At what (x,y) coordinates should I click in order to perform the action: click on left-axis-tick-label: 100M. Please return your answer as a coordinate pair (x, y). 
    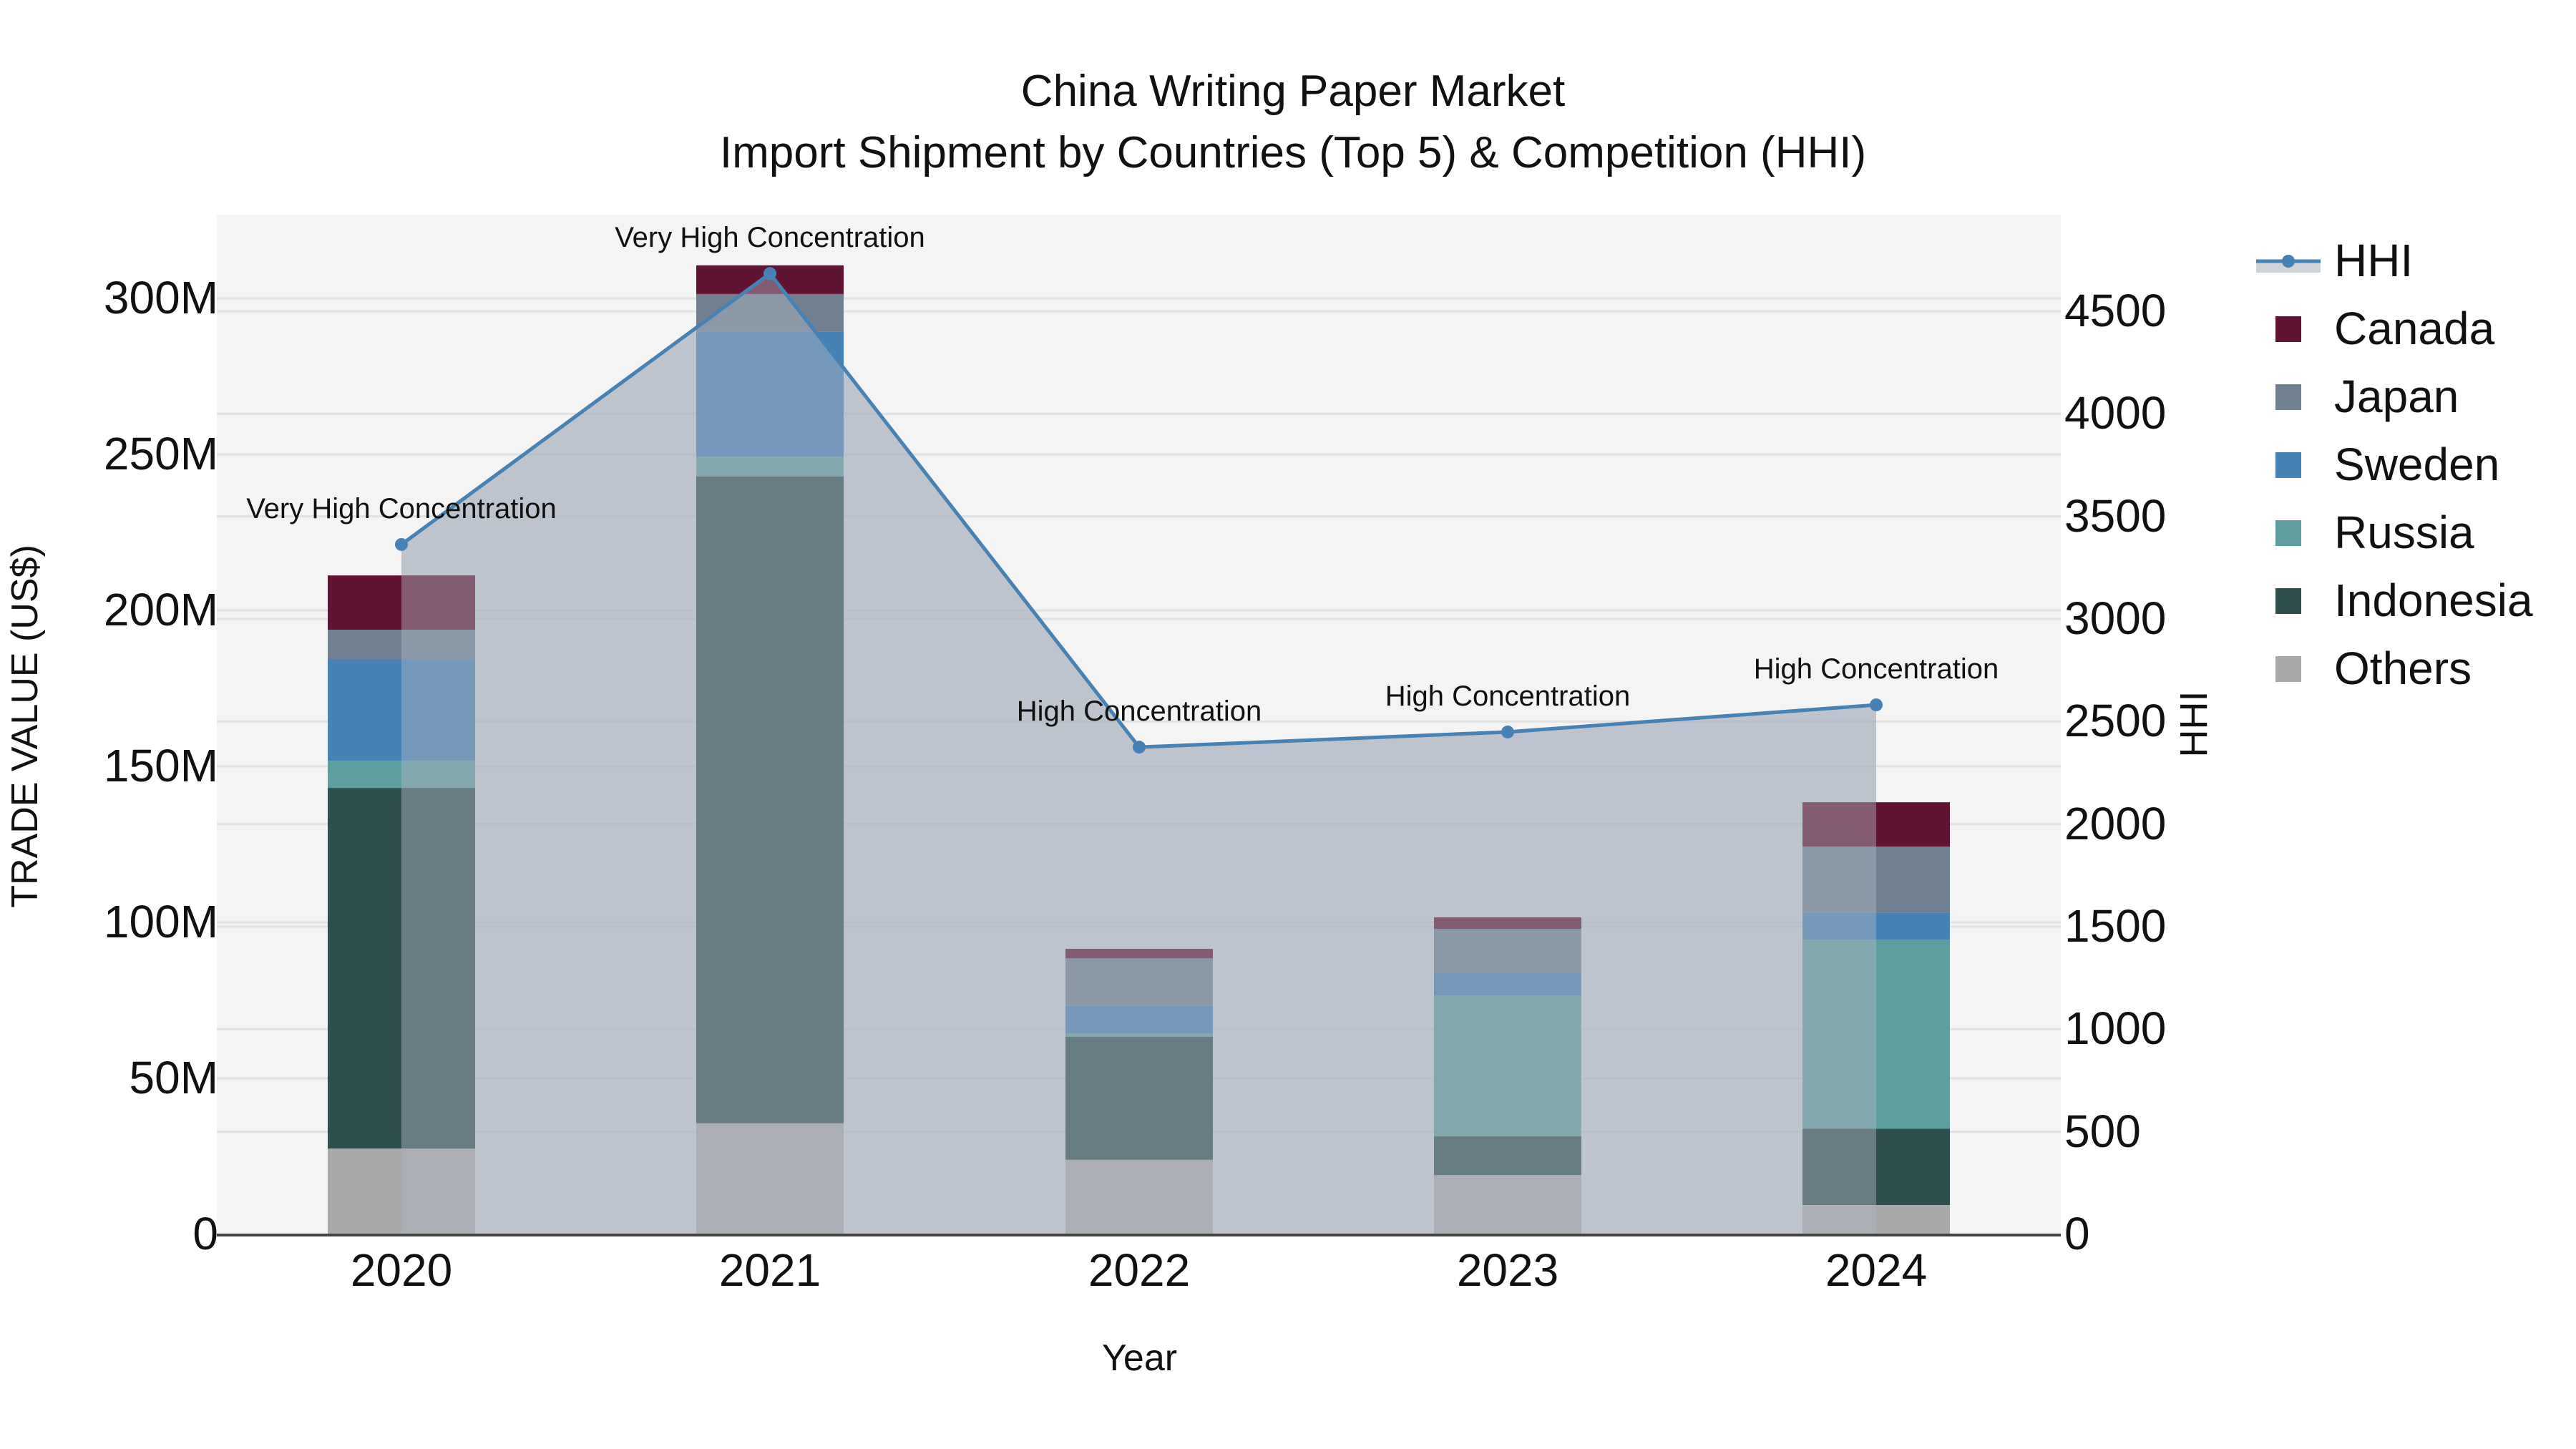
    Looking at the image, I should click on (160, 921).